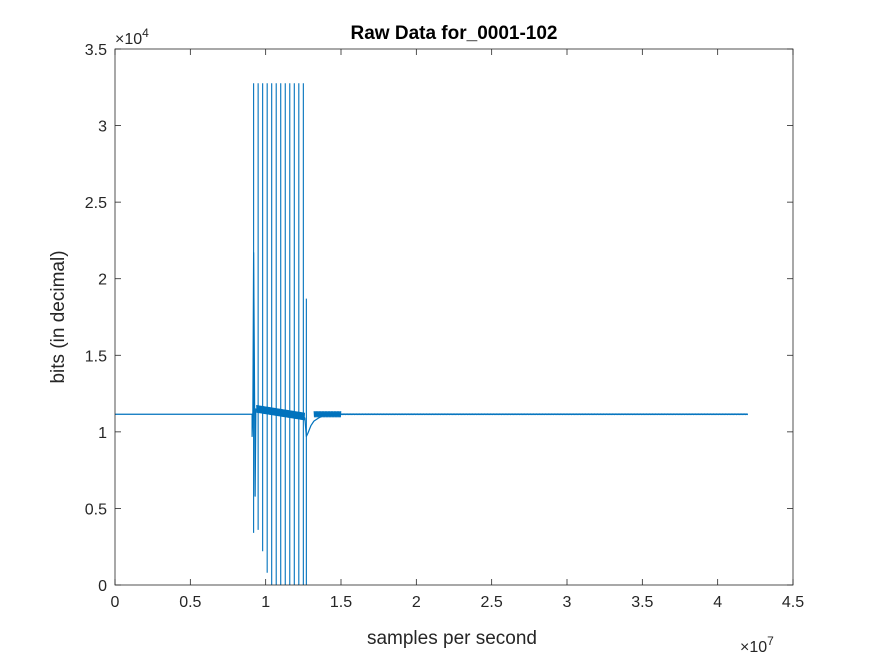  What do you see at coordinates (452, 638) in the screenshot?
I see `x-axis-label: samples per second` at bounding box center [452, 638].